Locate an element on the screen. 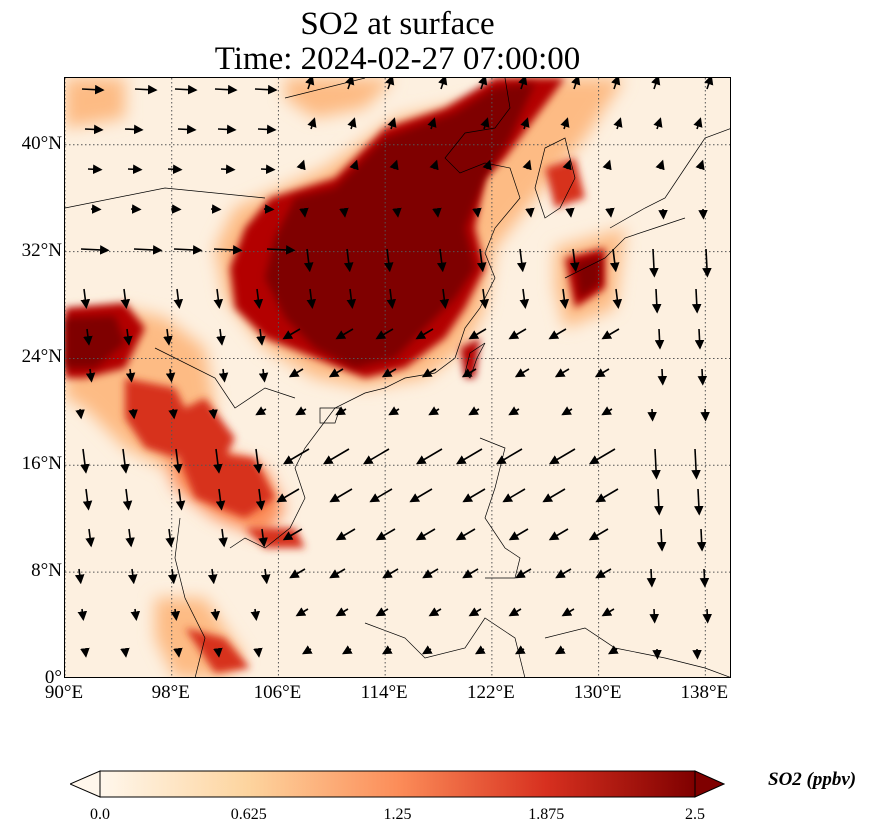 The width and height of the screenshot is (875, 836). colorbar-tick-label: 1.875 is located at coordinates (546, 814).